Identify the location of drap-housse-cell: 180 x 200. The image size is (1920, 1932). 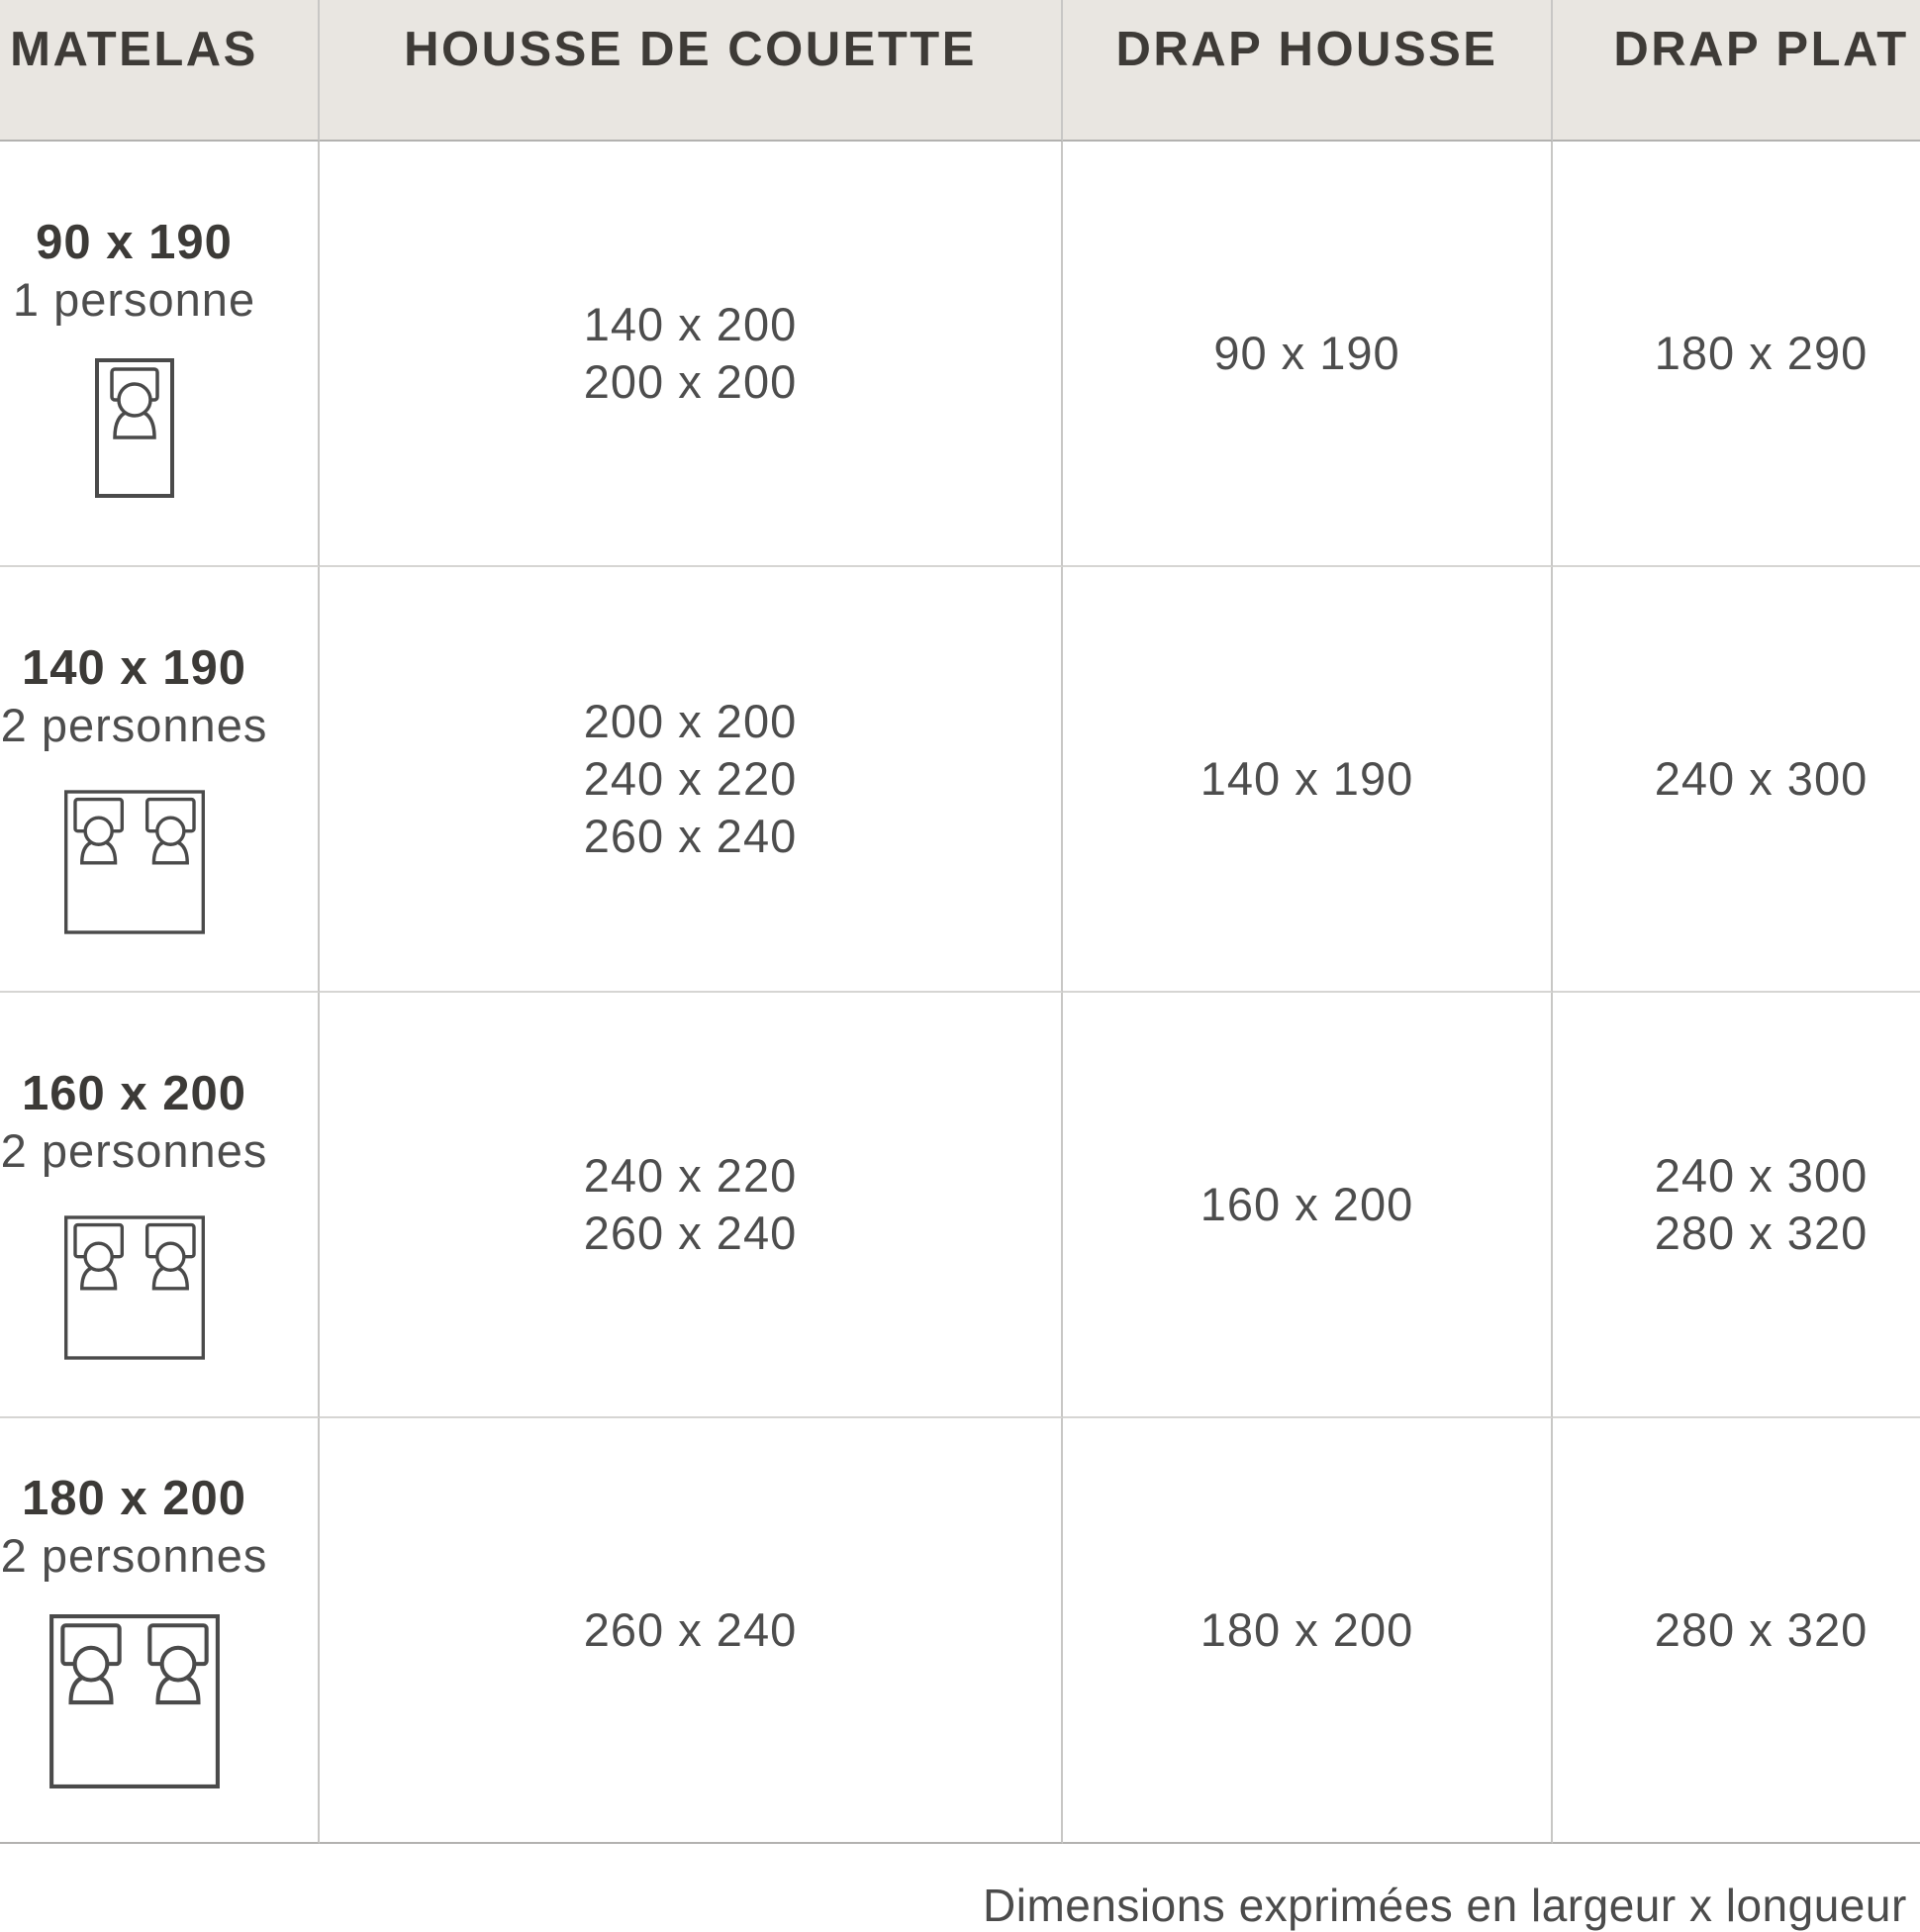
(1308, 1631).